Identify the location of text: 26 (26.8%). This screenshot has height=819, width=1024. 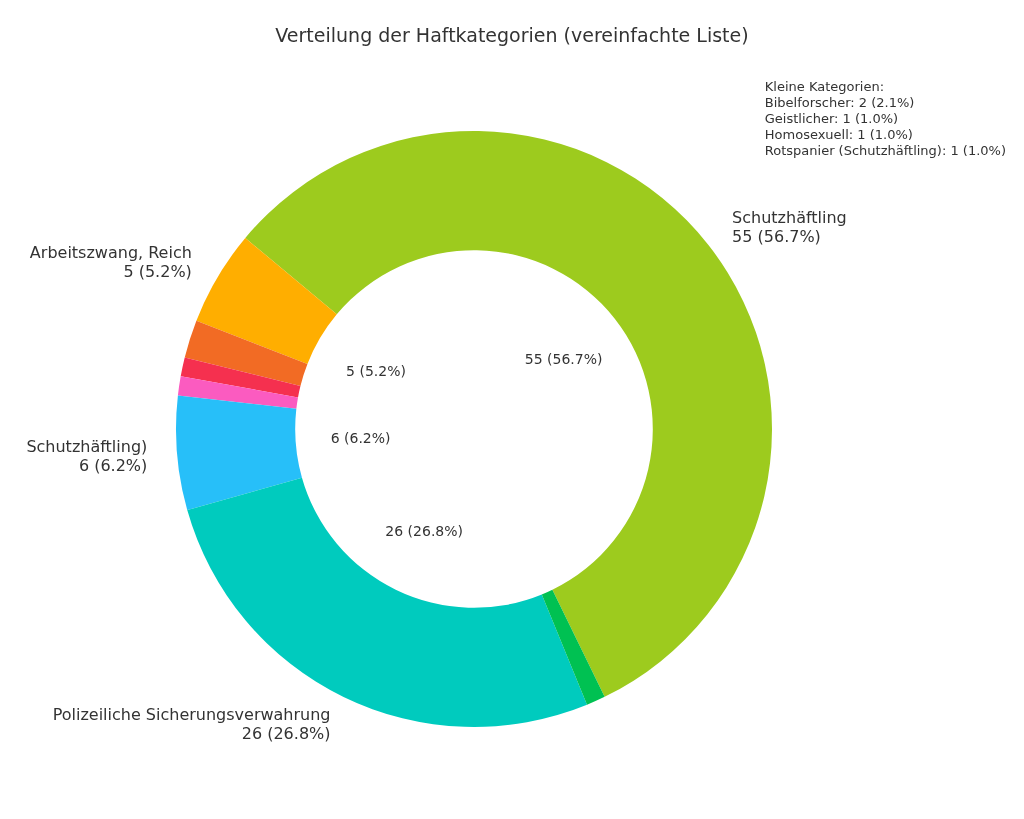
(286, 733).